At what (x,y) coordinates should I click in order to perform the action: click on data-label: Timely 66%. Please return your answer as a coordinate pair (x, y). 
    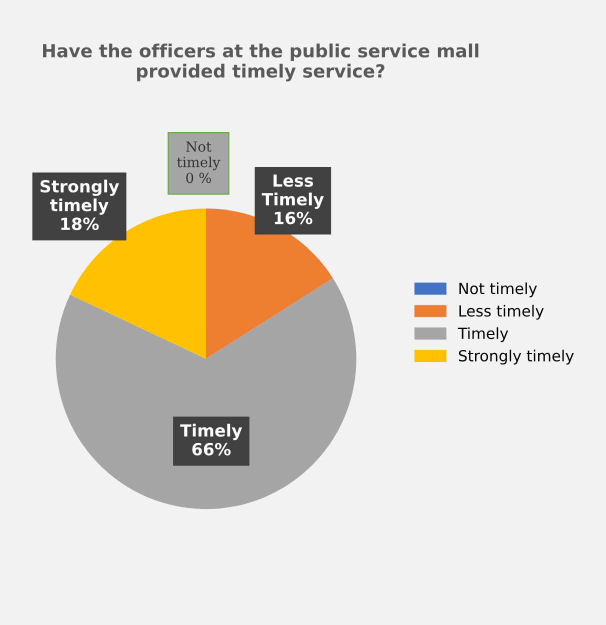
    Looking at the image, I should click on (211, 440).